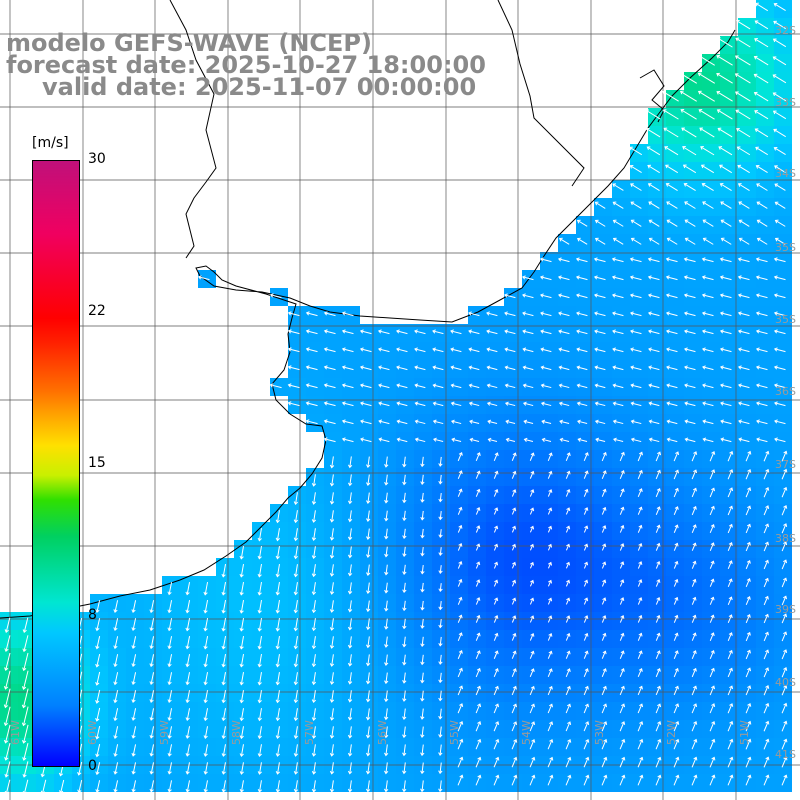 Image resolution: width=800 pixels, height=800 pixels. I want to click on lon-label: 58W, so click(236, 732).